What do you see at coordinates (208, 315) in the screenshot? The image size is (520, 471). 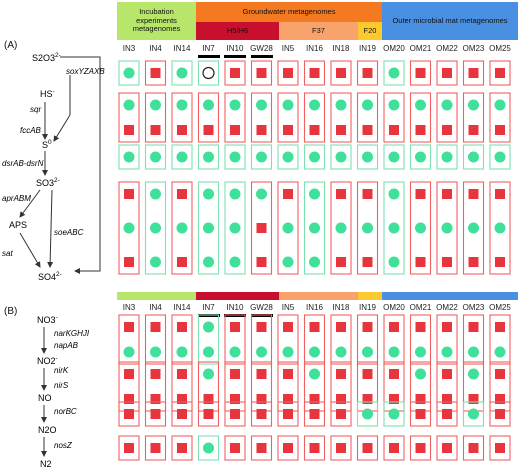 I see `b-underline-in7` at bounding box center [208, 315].